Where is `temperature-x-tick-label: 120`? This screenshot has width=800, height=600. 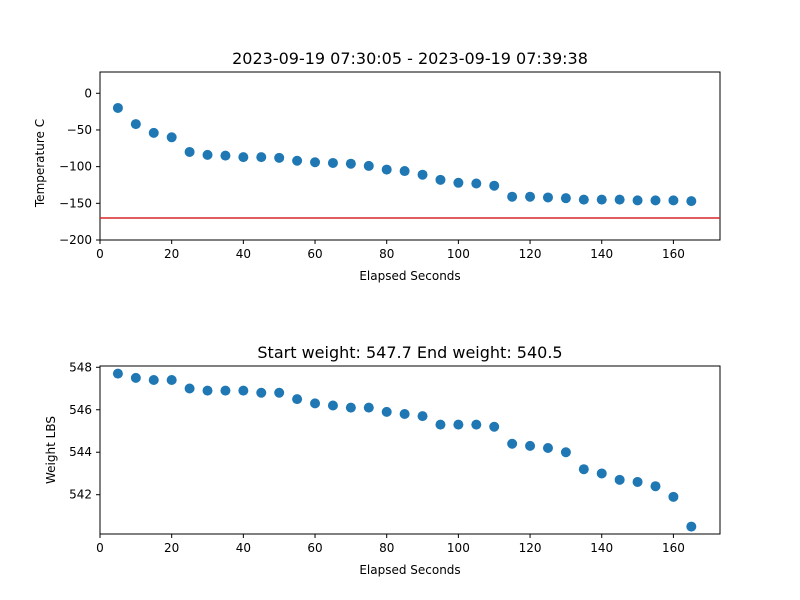
temperature-x-tick-label: 120 is located at coordinates (530, 254).